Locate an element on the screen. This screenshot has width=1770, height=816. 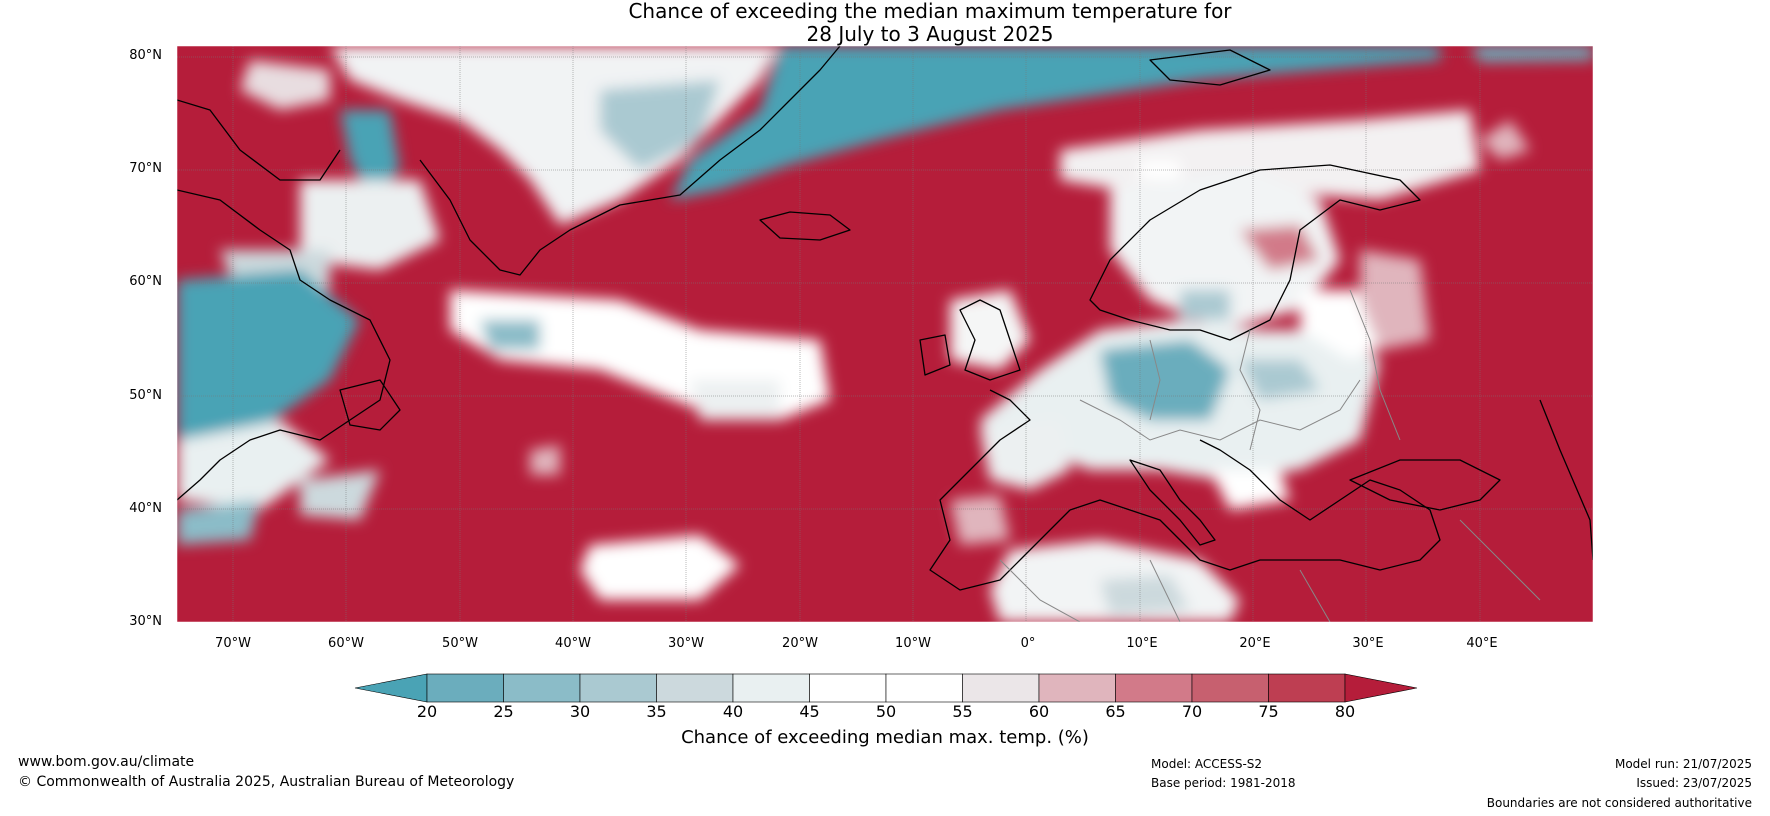
coast-ireland is located at coordinates (935, 355).